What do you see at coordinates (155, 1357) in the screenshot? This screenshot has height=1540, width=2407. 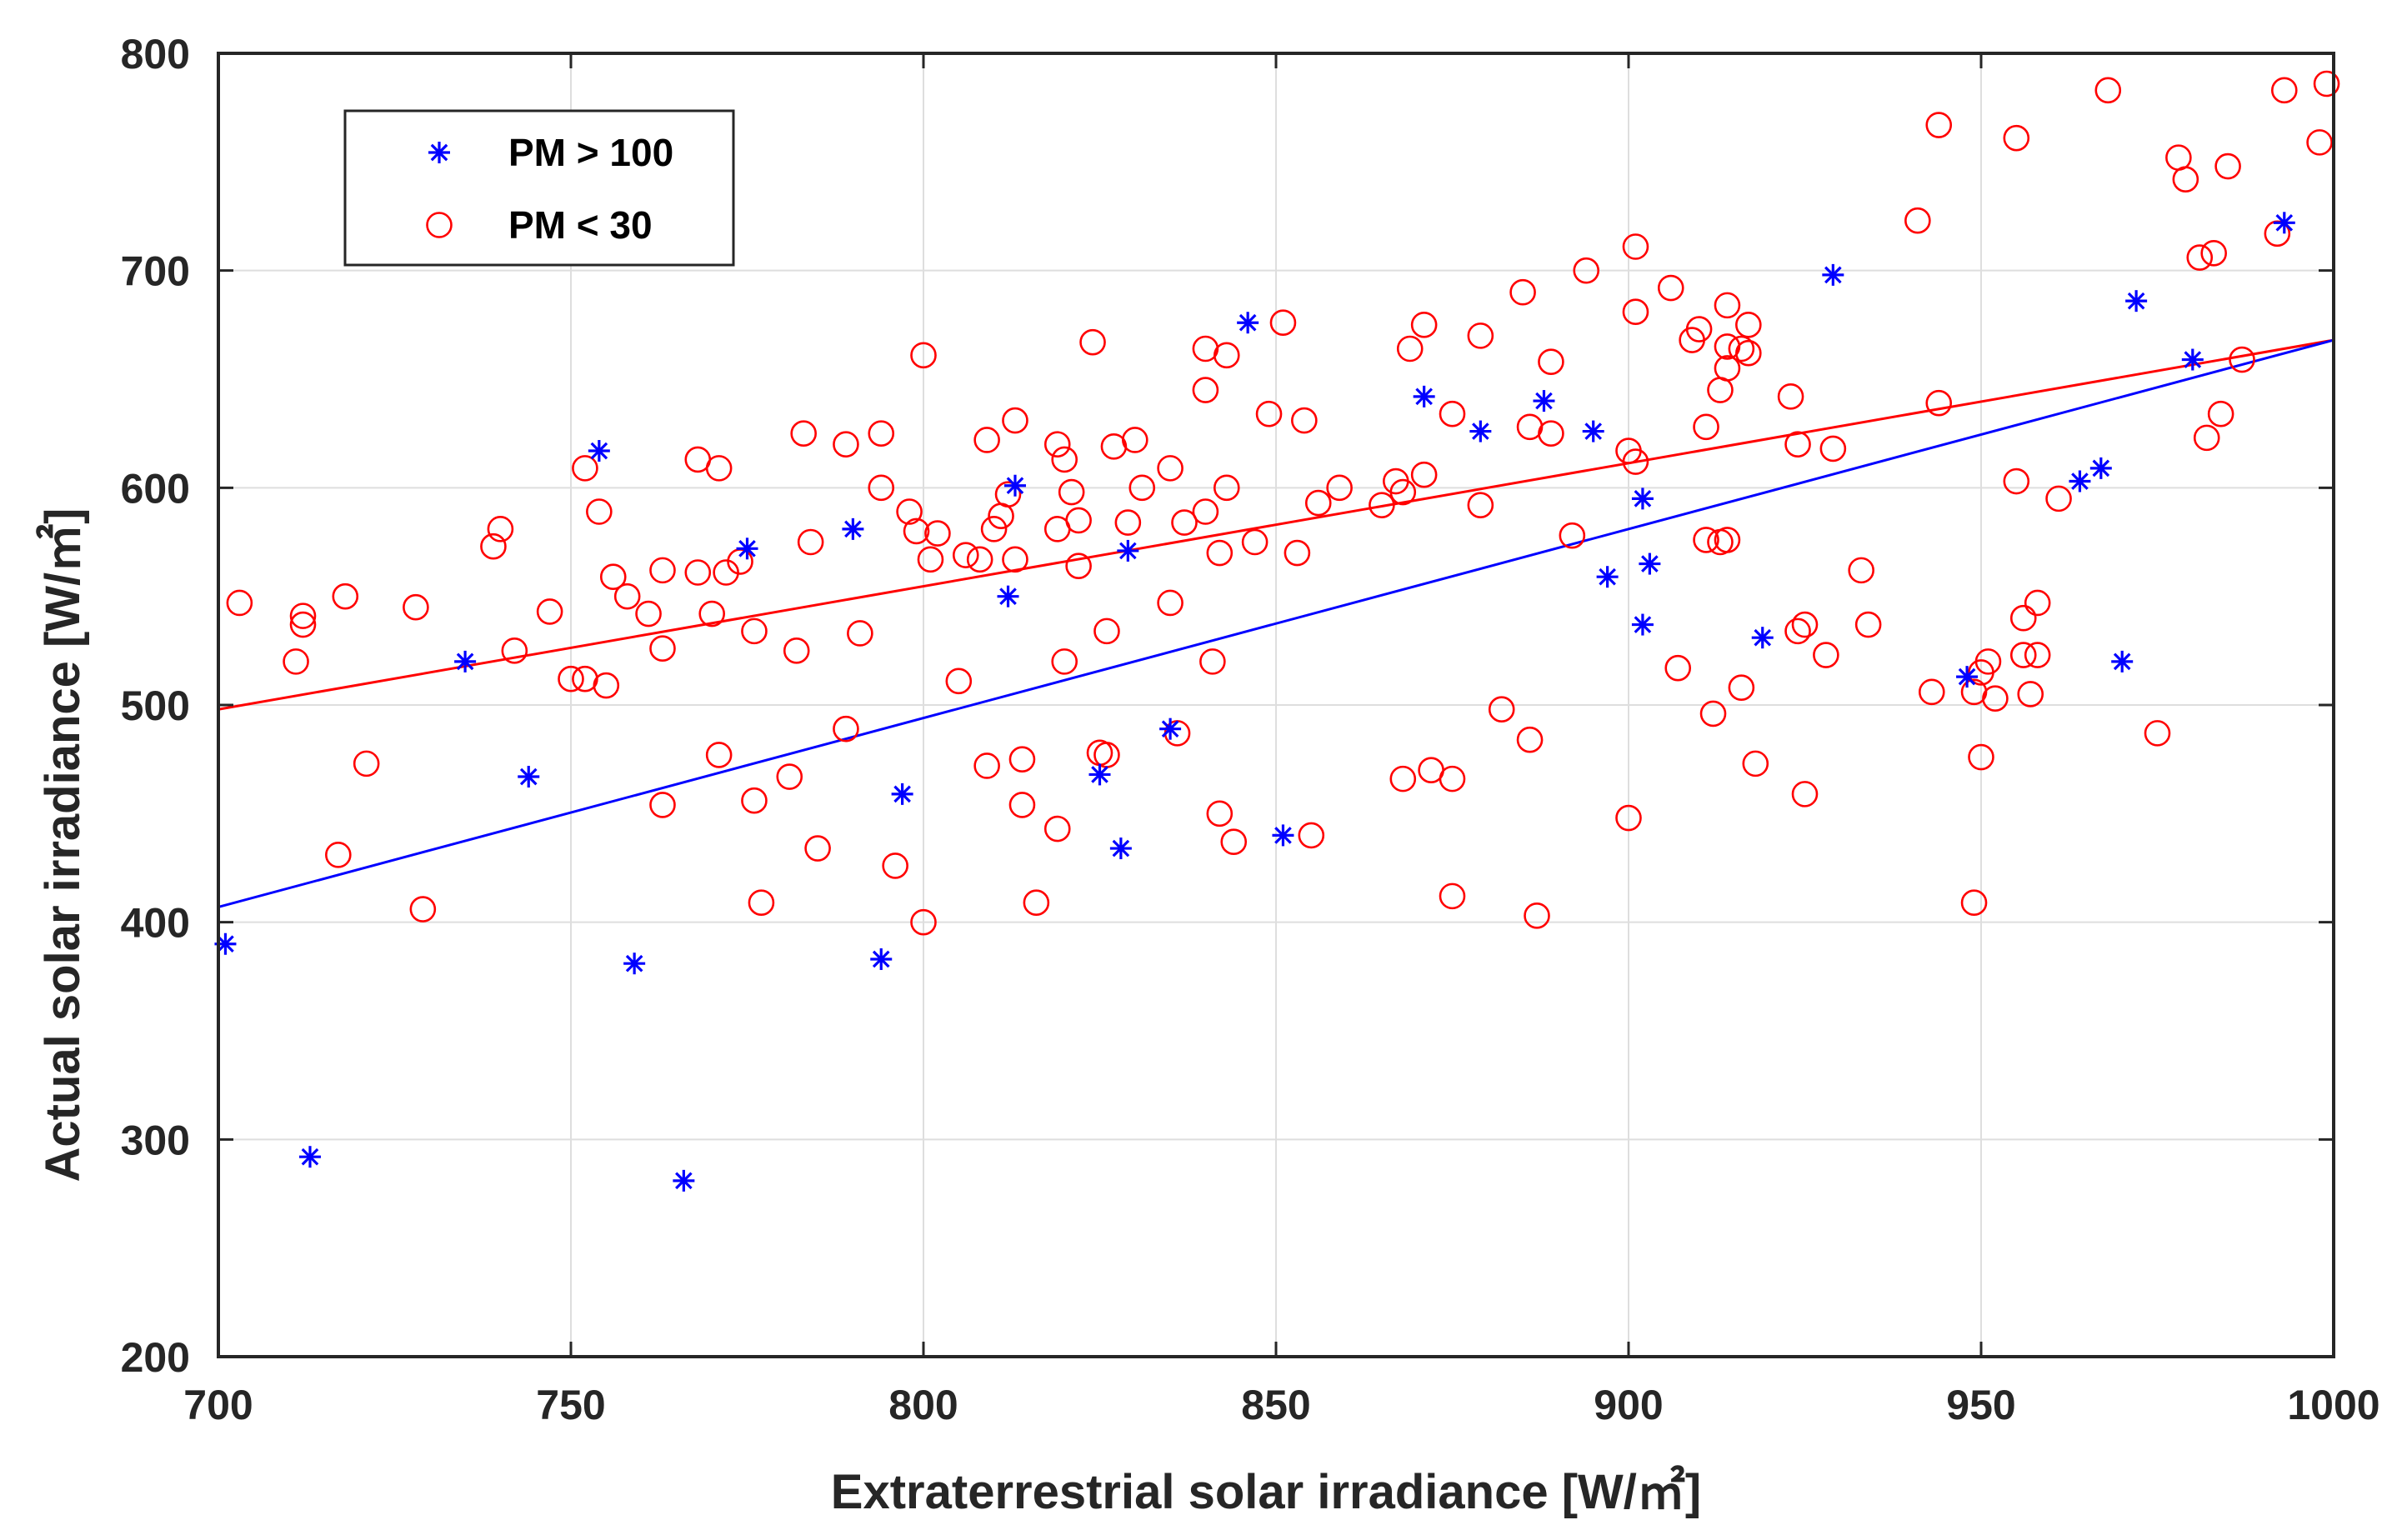 I see `y-tick-label: 200` at bounding box center [155, 1357].